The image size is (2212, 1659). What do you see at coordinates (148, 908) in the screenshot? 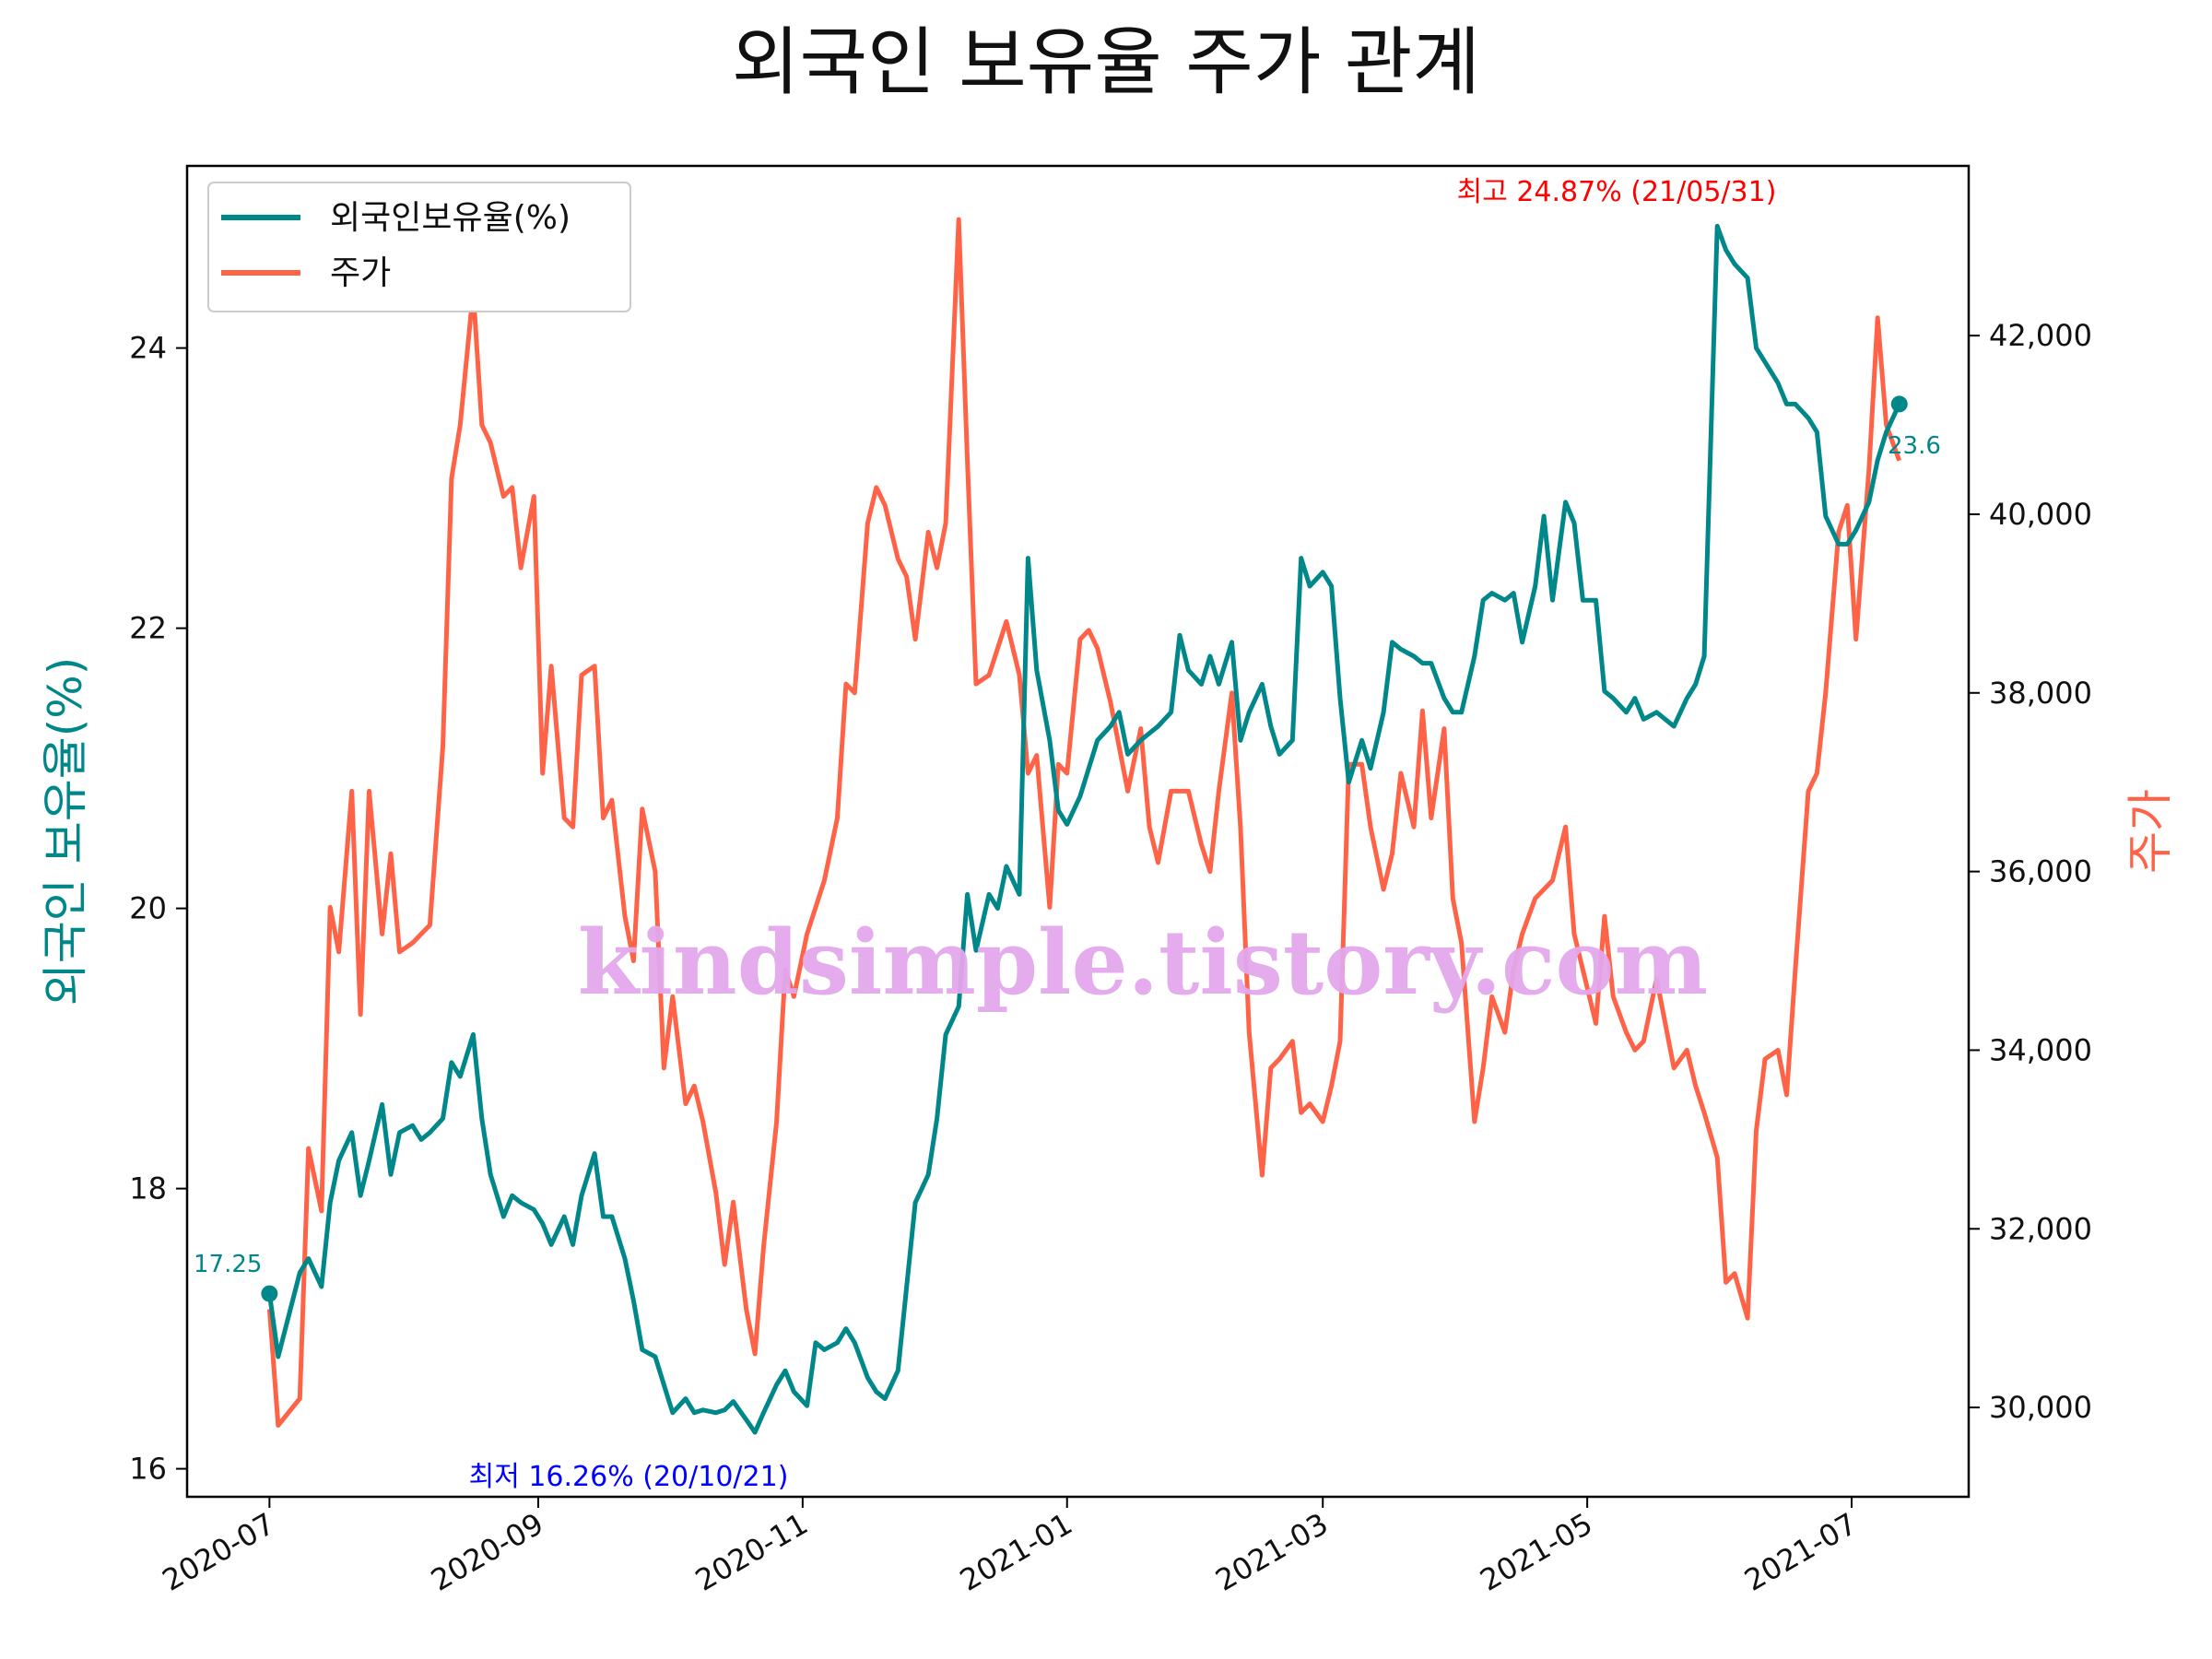
I see `y-left-tick-label: 20` at bounding box center [148, 908].